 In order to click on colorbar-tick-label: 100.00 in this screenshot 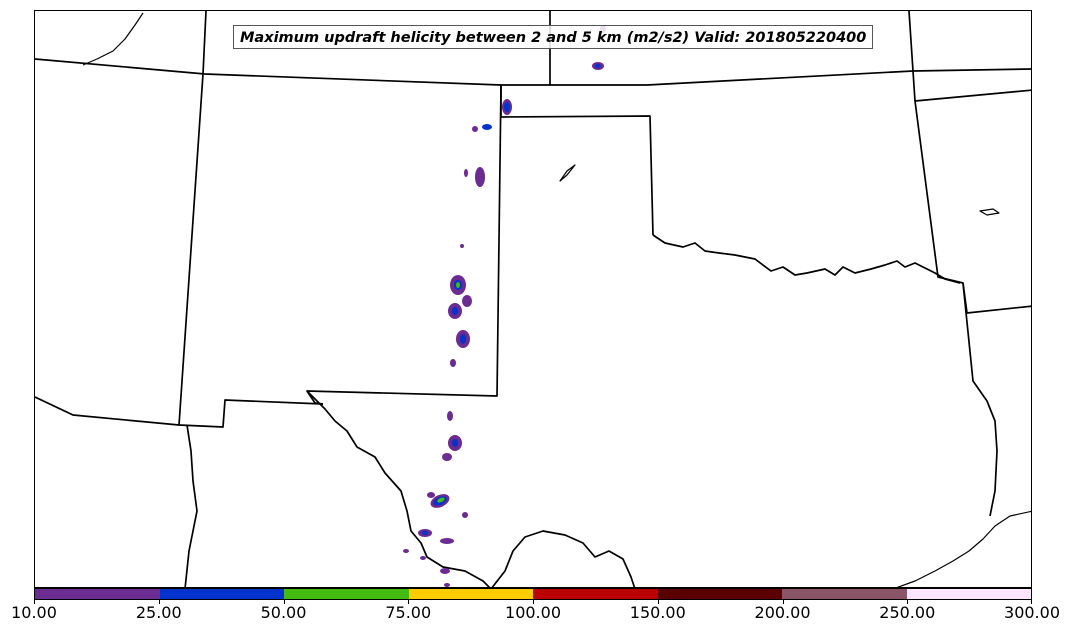, I will do `click(533, 612)`.